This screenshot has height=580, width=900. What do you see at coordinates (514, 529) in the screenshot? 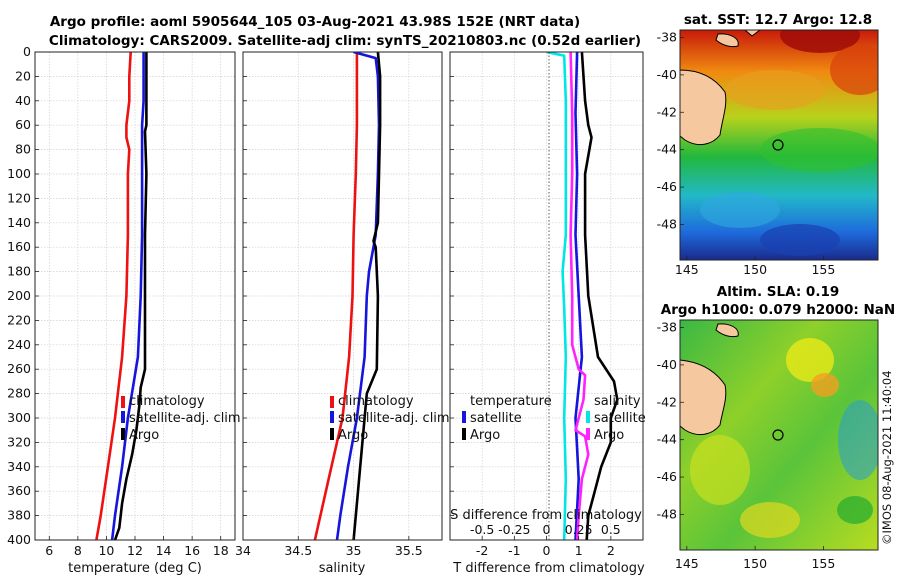
I see `x2-tick-label: -0.25` at bounding box center [514, 529].